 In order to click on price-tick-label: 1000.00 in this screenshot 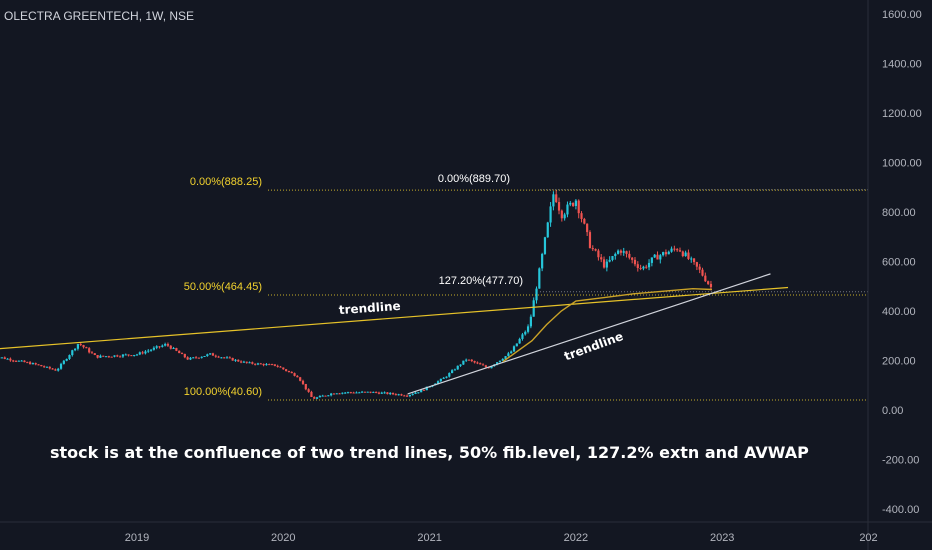, I will do `click(902, 164)`.